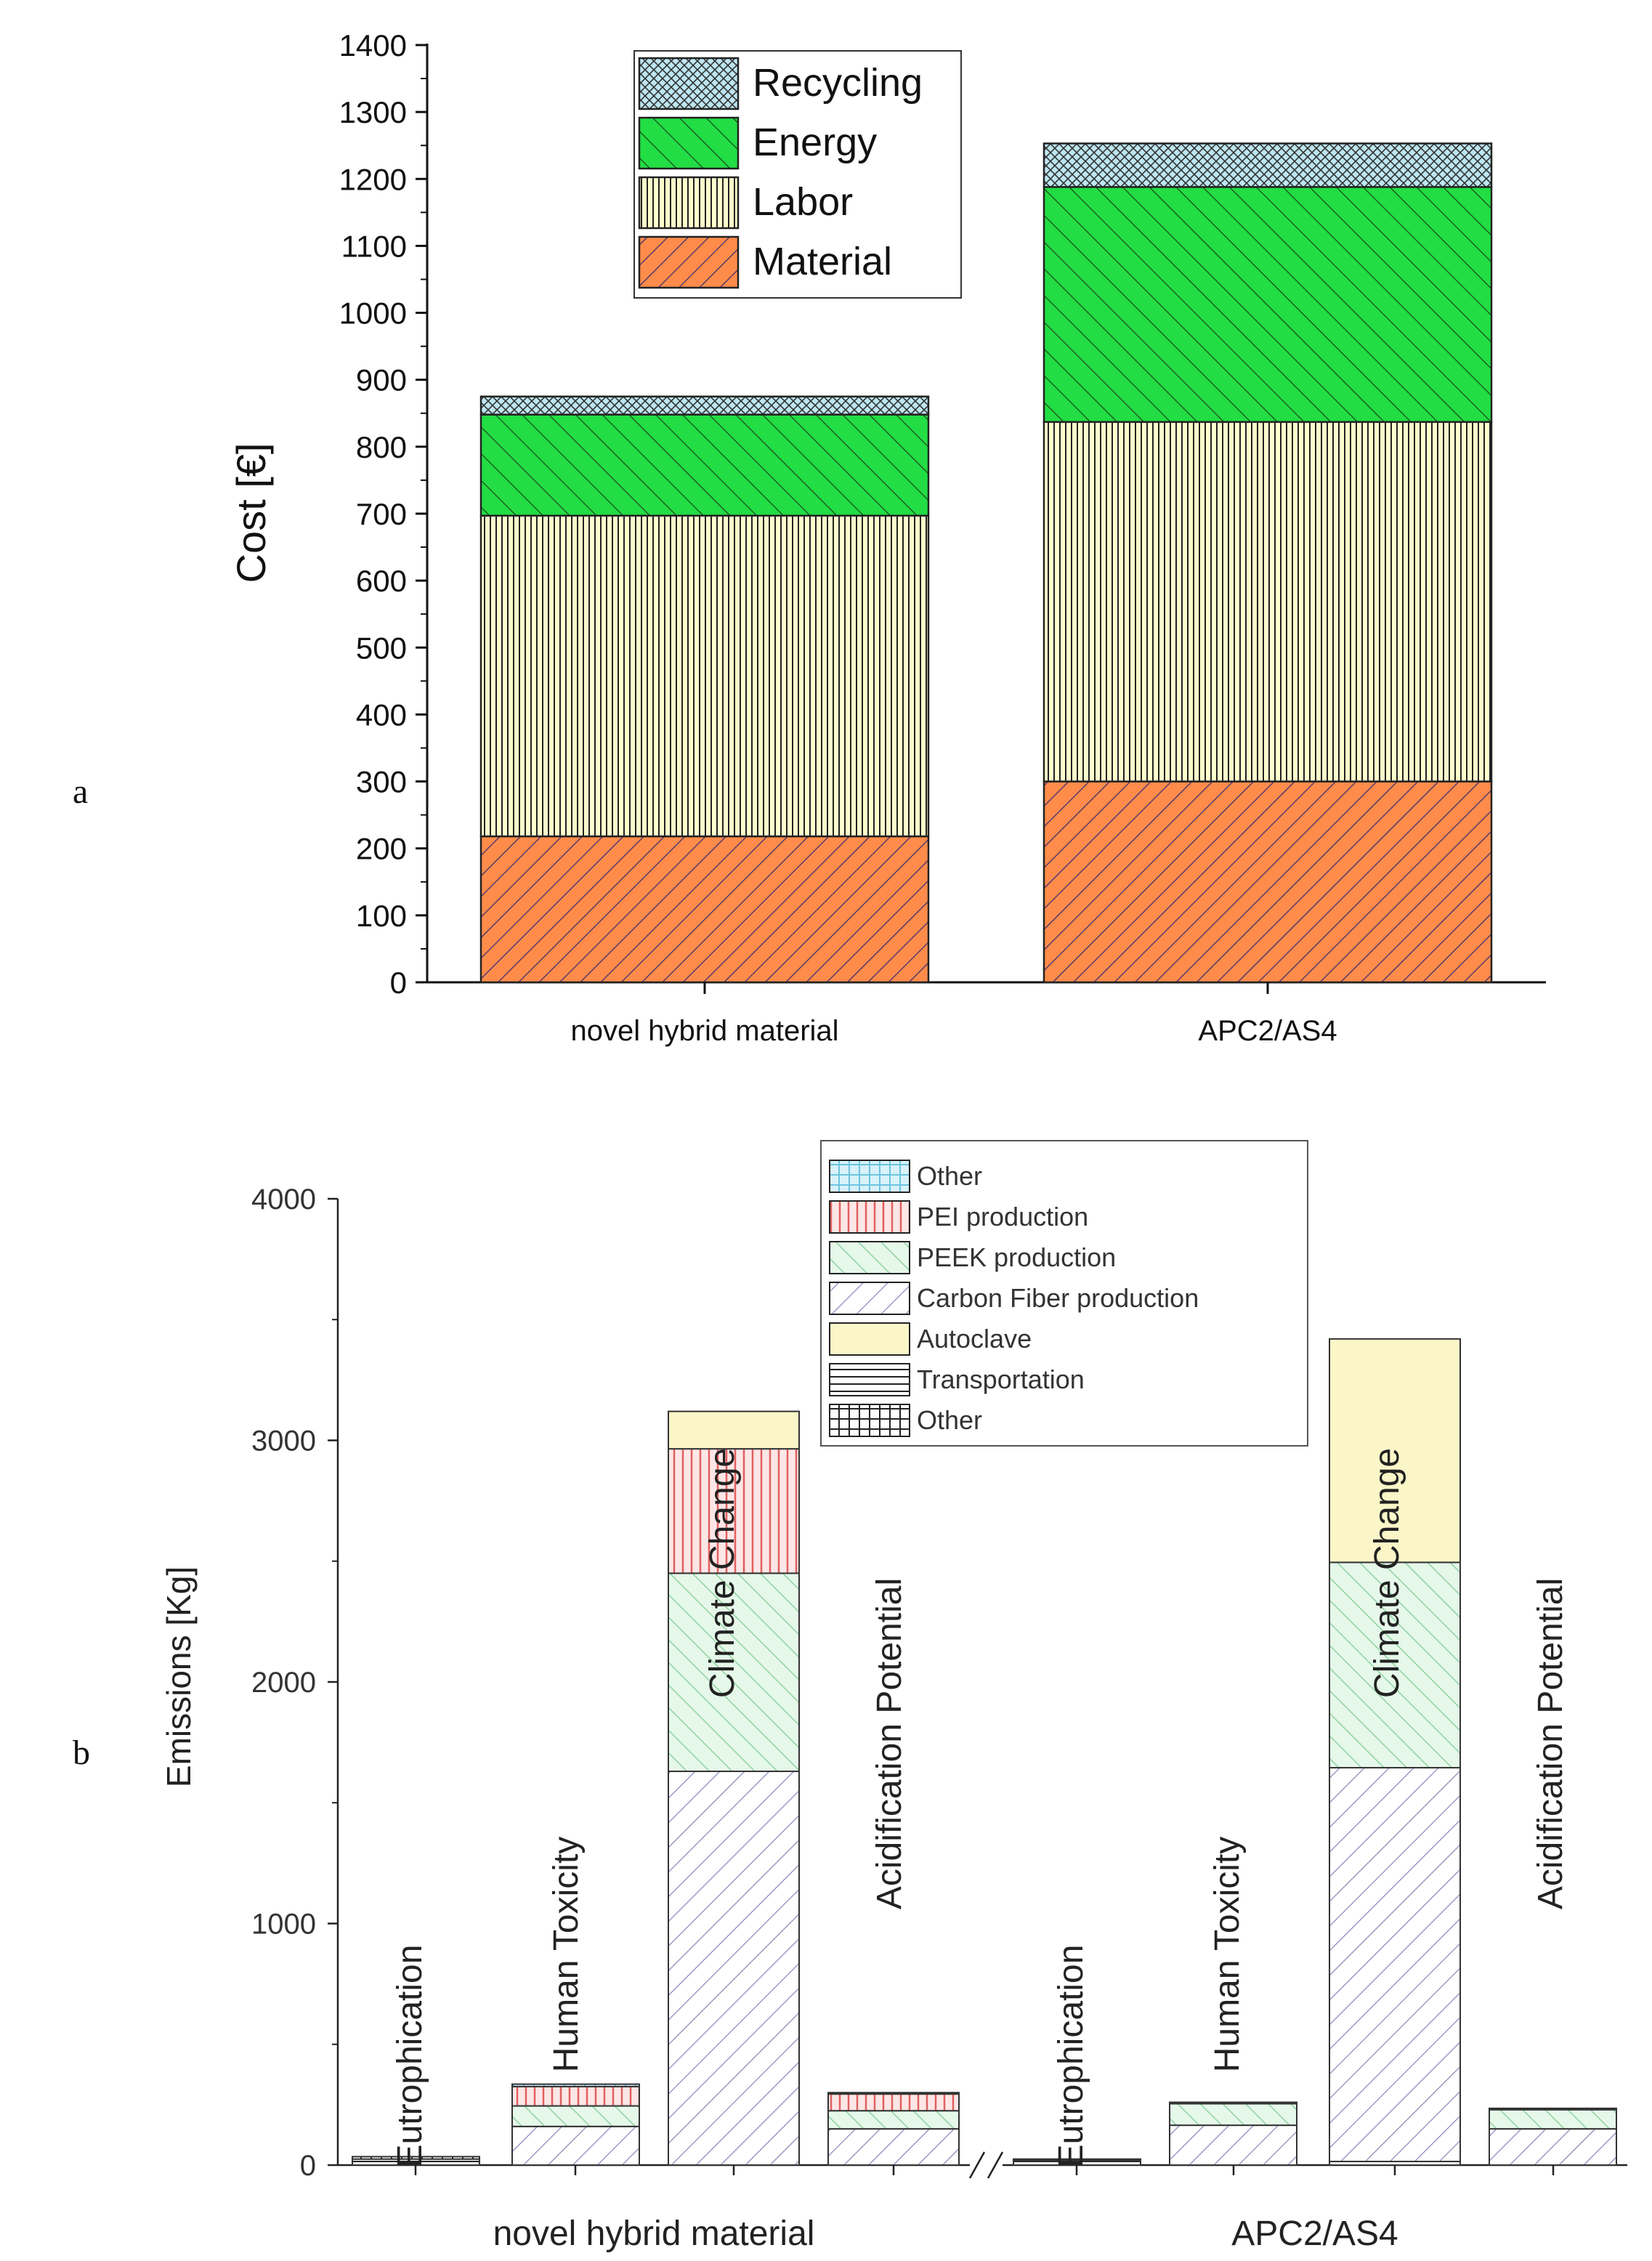 The image size is (1652, 2261). I want to click on axis-break-marker, so click(986, 2165).